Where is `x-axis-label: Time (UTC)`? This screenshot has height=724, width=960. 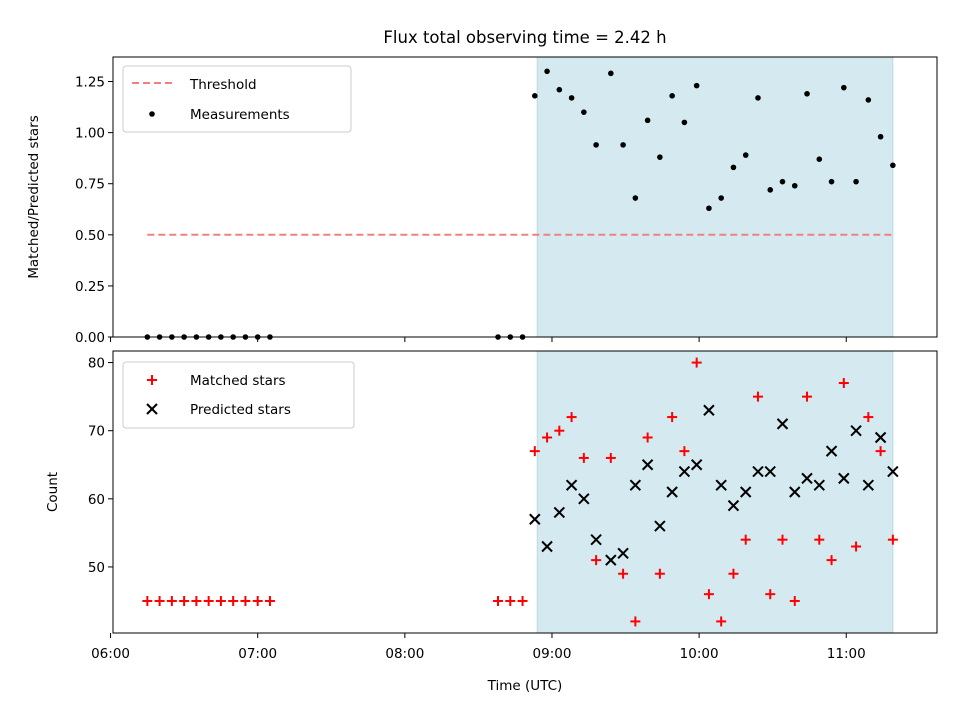 x-axis-label: Time (UTC) is located at coordinates (525, 686).